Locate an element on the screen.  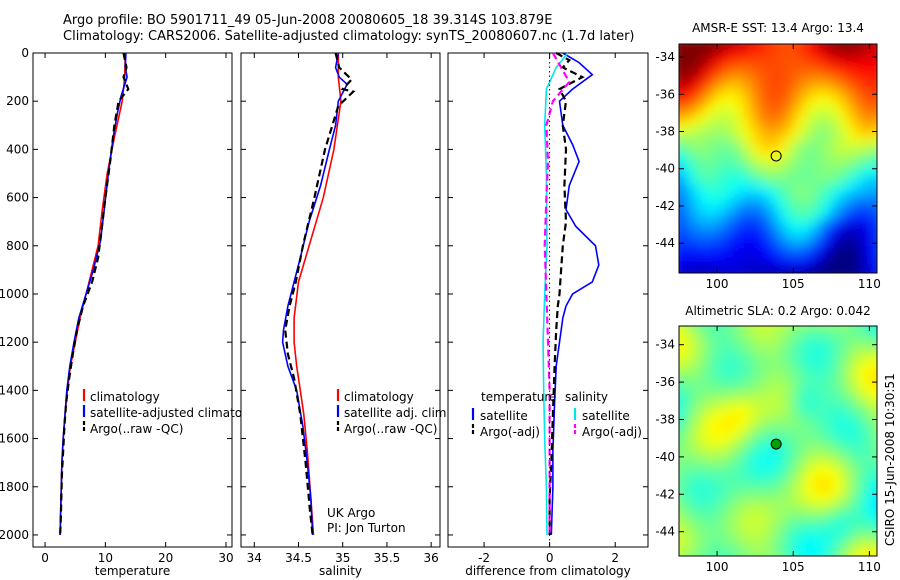
legend-label: Argo(-adj) is located at coordinates (612, 432).